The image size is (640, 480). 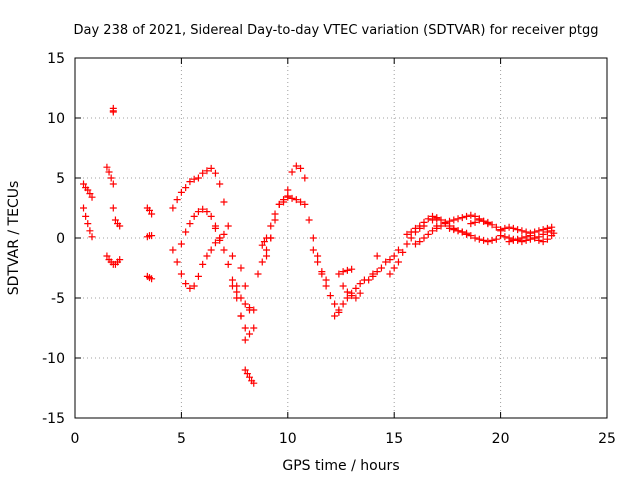 I want to click on y-tick-label: 15, so click(x=56, y=59).